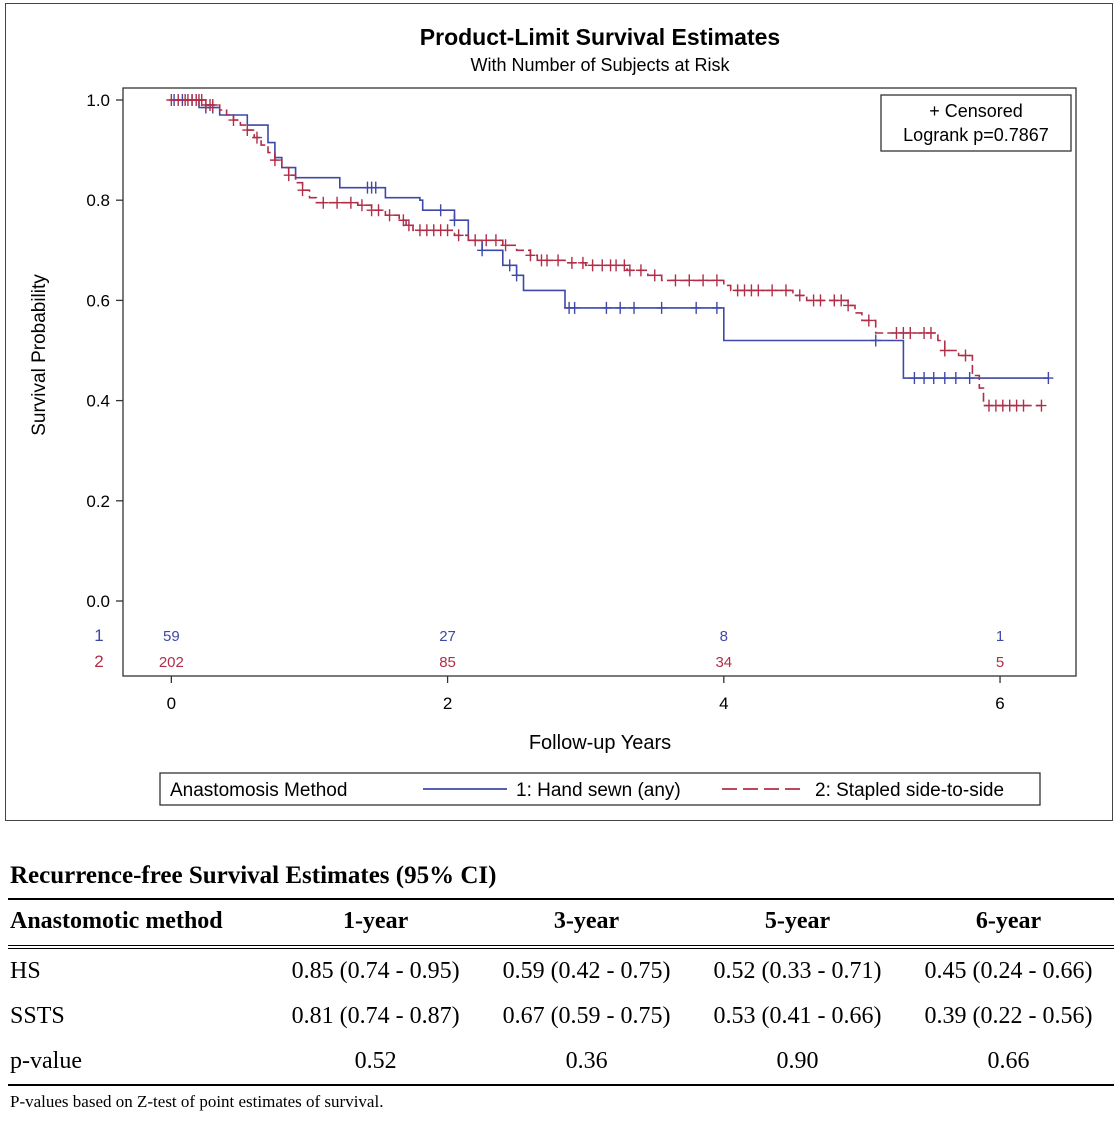 This screenshot has height=1138, width=1120. What do you see at coordinates (98, 100) in the screenshot?
I see `y-tick-label: 1.0` at bounding box center [98, 100].